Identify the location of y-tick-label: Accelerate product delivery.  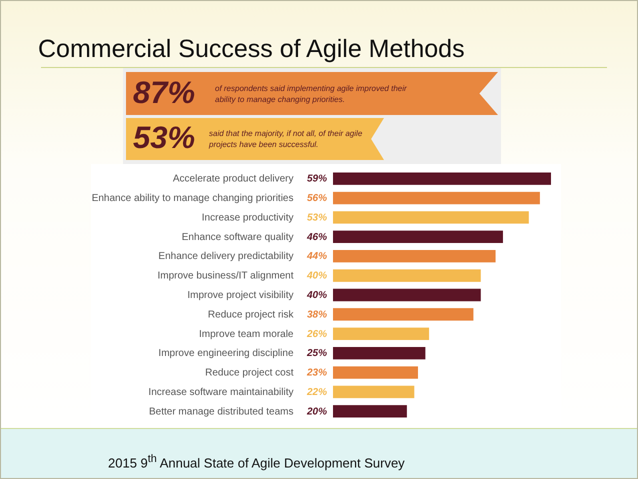
(233, 179).